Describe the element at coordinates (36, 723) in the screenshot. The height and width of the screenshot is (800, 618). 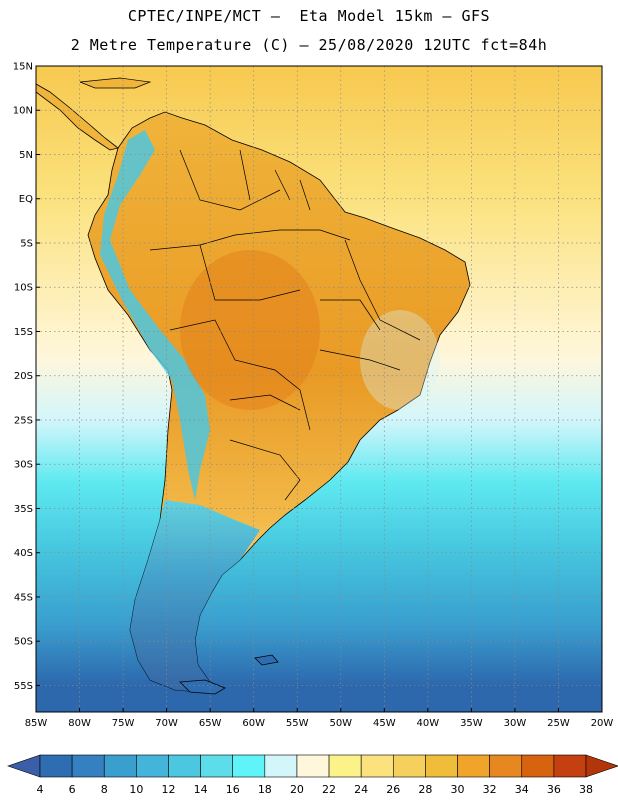
I see `lon-tick-label: 85W` at that location.